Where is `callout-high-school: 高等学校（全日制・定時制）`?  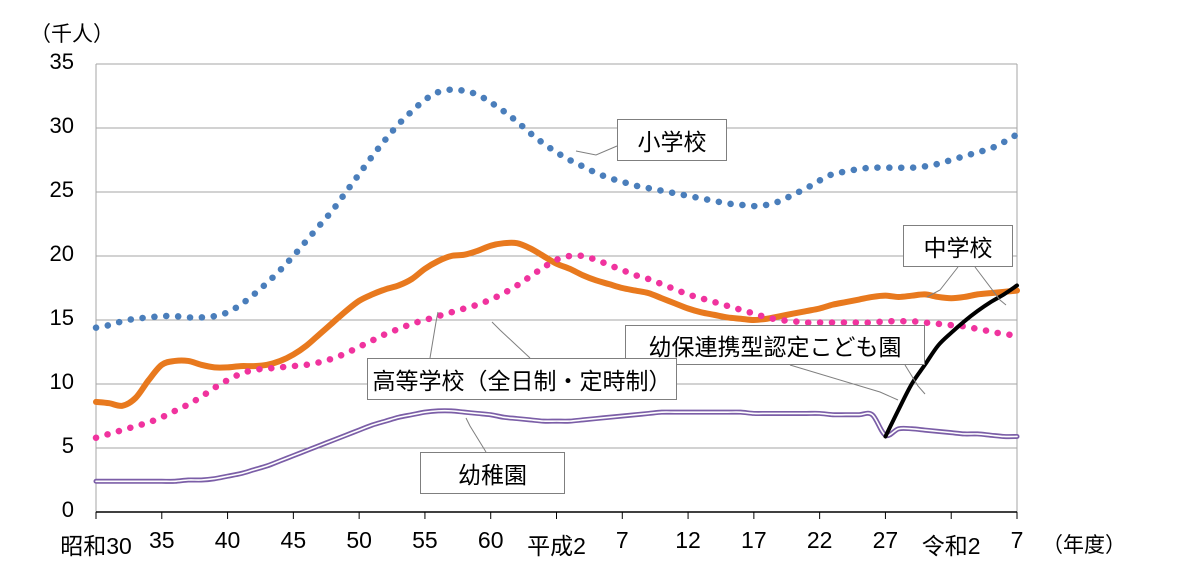
callout-high-school: 高等学校（全日制・定時制） is located at coordinates (522, 379).